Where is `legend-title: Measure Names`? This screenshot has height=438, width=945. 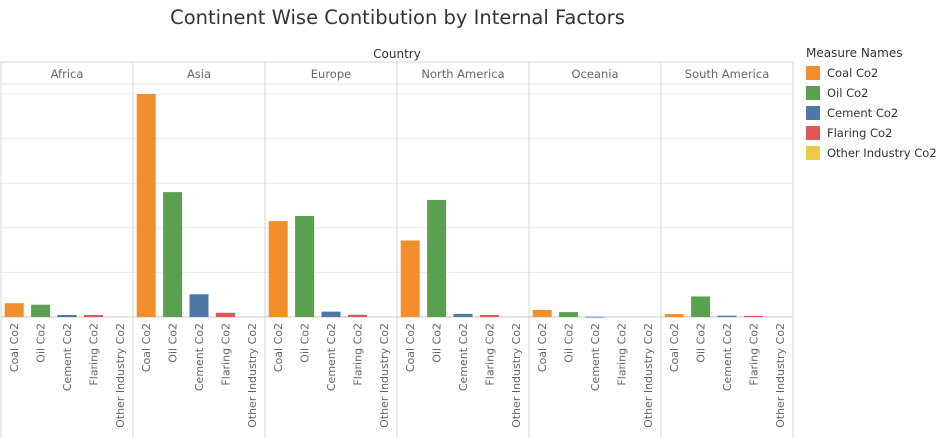
legend-title: Measure Names is located at coordinates (854, 53).